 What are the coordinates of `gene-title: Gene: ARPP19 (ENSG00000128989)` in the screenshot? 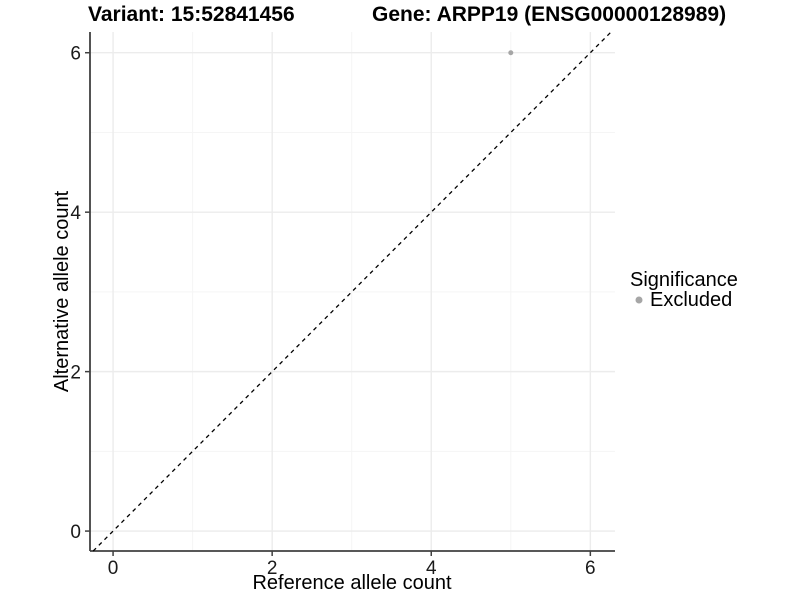 It's located at (549, 14).